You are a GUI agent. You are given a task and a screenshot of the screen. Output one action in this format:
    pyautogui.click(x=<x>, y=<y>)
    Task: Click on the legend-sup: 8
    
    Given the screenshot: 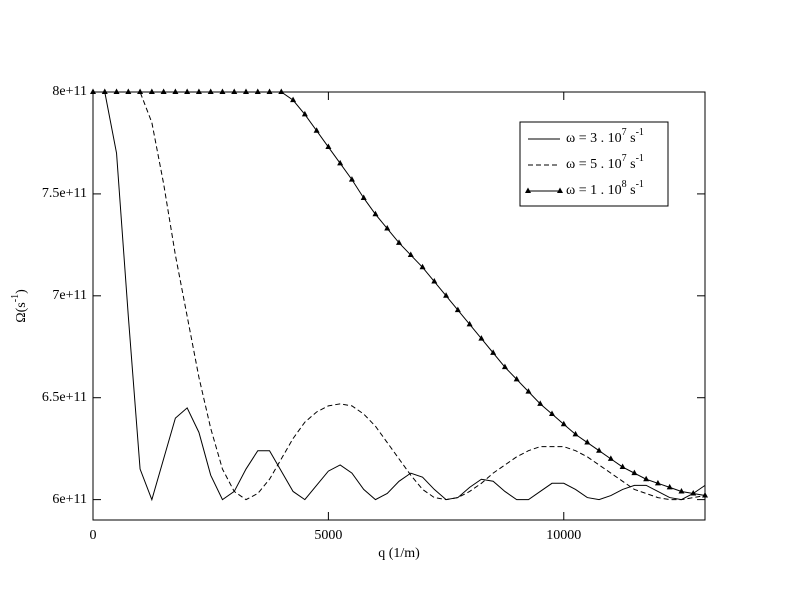 What is the action you would take?
    pyautogui.click(x=624, y=184)
    